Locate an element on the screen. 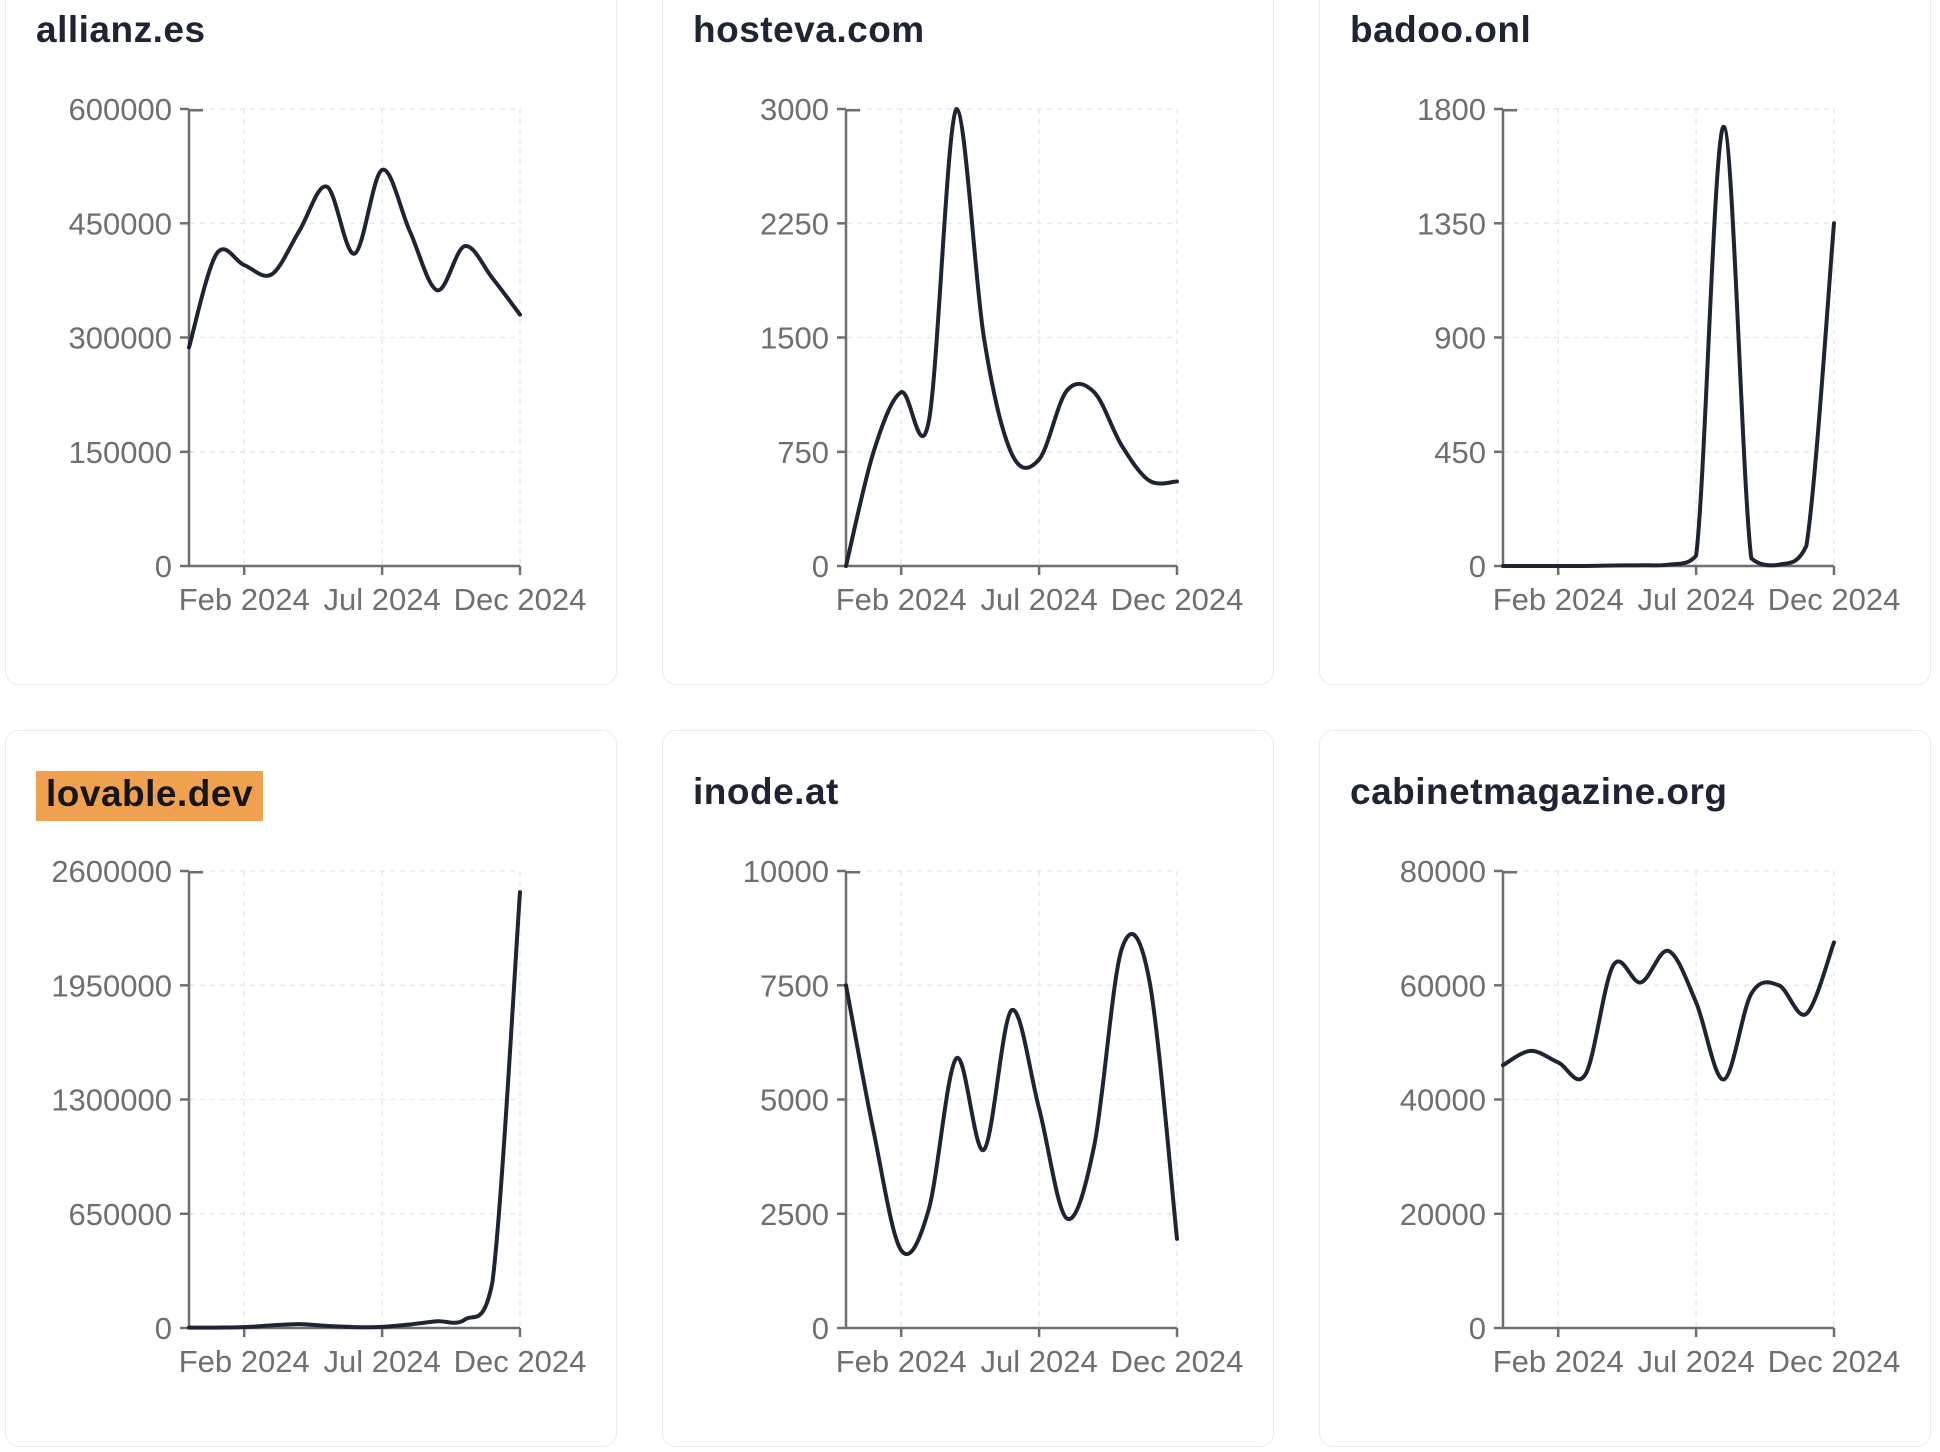 The width and height of the screenshot is (1940, 1452). chart-title: hosteva.com is located at coordinates (809, 30).